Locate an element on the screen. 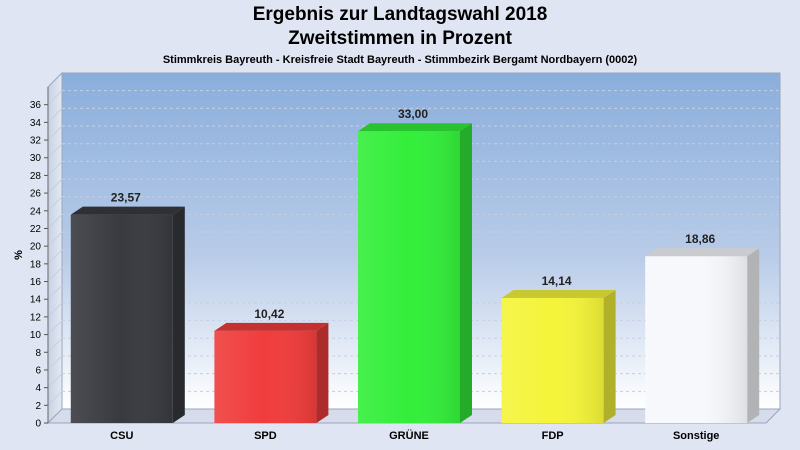 The height and width of the screenshot is (450, 800). y-tick-label: 20 is located at coordinates (36, 247).